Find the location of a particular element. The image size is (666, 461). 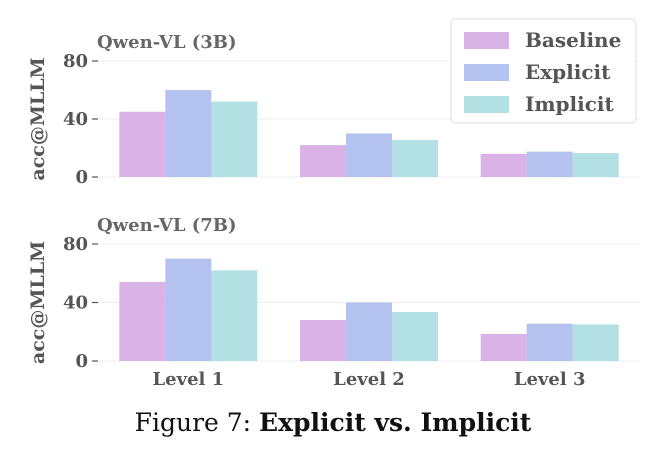

caption-title: Explicit vs. Implicit is located at coordinates (395, 422).